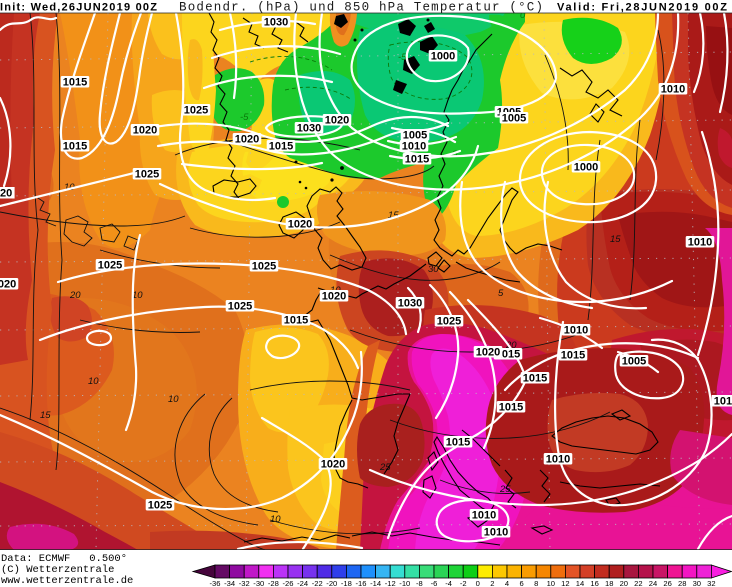 Image resolution: width=732 pixels, height=587 pixels. Describe the element at coordinates (580, 583) in the screenshot. I see `svg-text: 14` at that location.